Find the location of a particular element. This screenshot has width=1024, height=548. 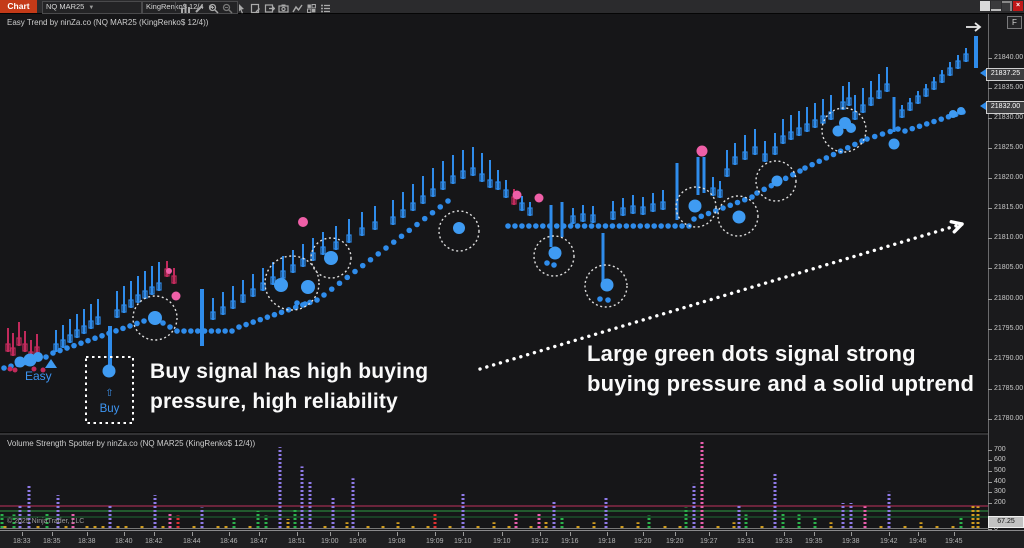

pencil-icon is located at coordinates (199, 7).